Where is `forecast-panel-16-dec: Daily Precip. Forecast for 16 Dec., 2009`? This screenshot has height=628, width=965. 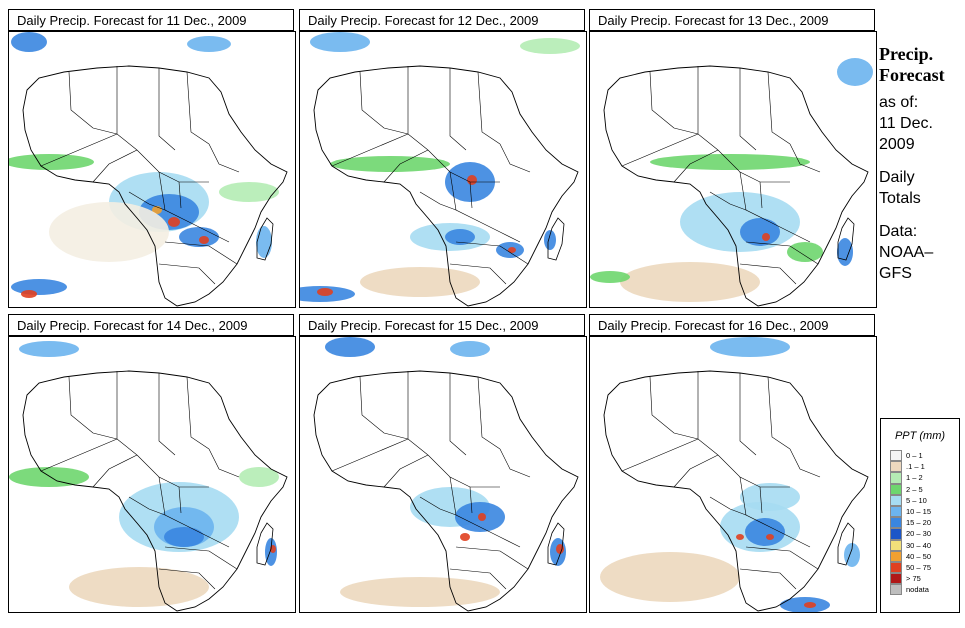
forecast-panel-16-dec: Daily Precip. Forecast for 16 Dec., 2009 is located at coordinates (733, 464).